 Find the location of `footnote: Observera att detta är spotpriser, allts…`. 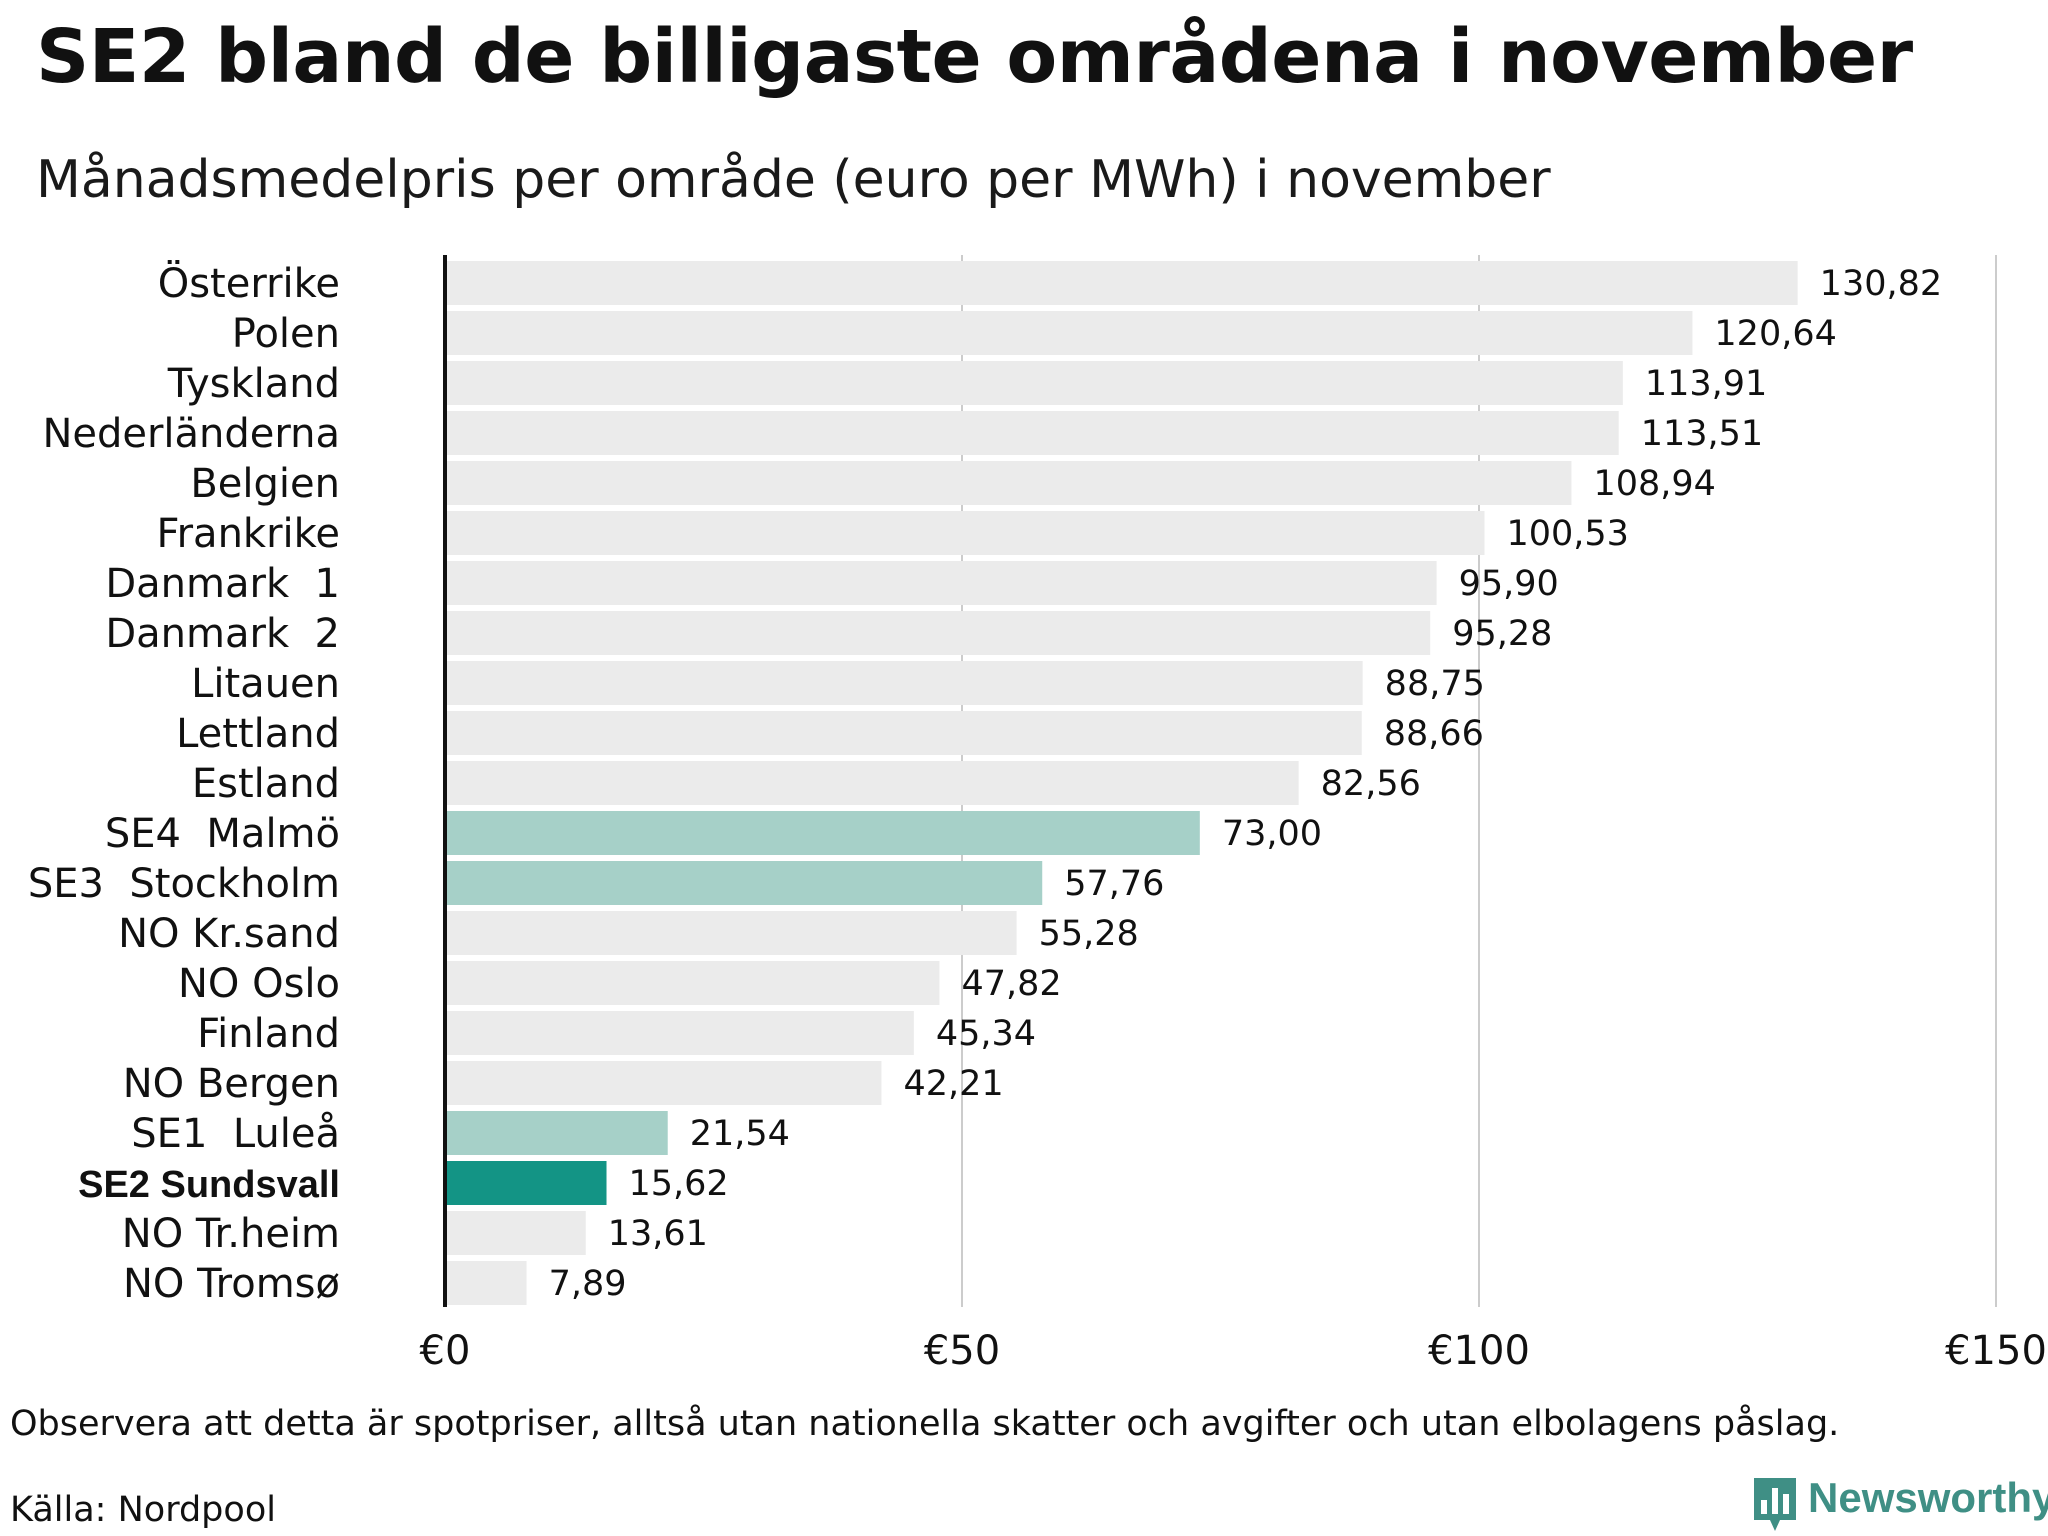

footnote: Observera att detta är spotpriser, allts… is located at coordinates (925, 1424).